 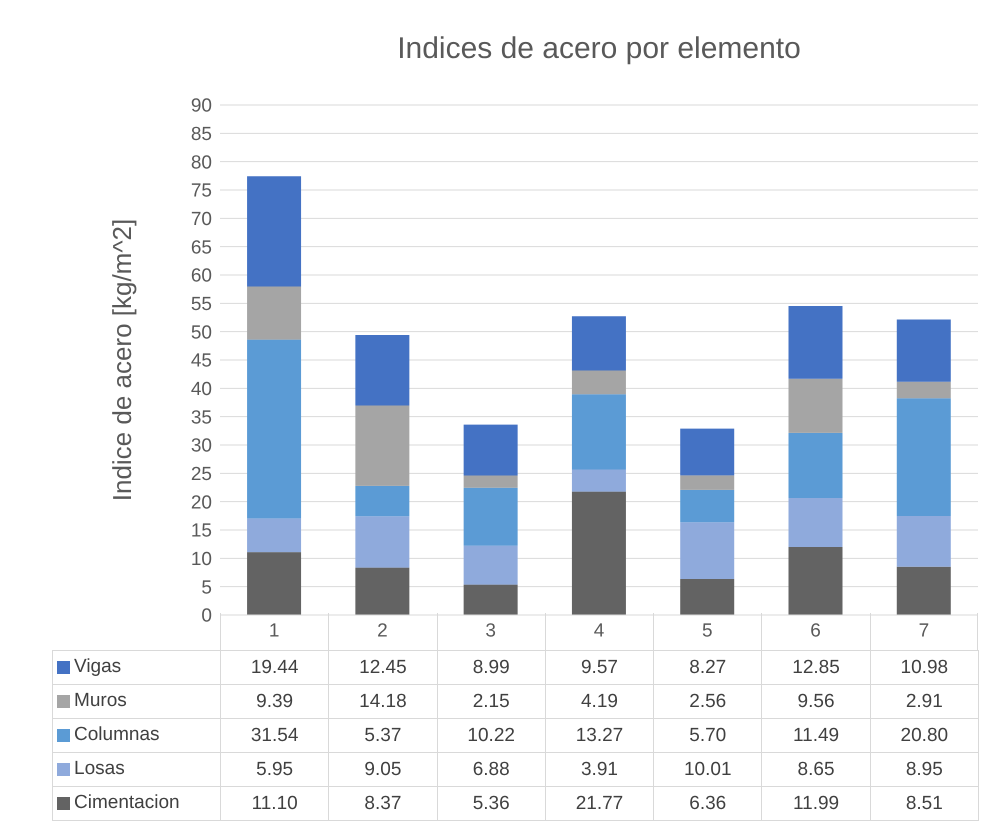 What do you see at coordinates (599, 803) in the screenshot?
I see `data-label: 21.77` at bounding box center [599, 803].